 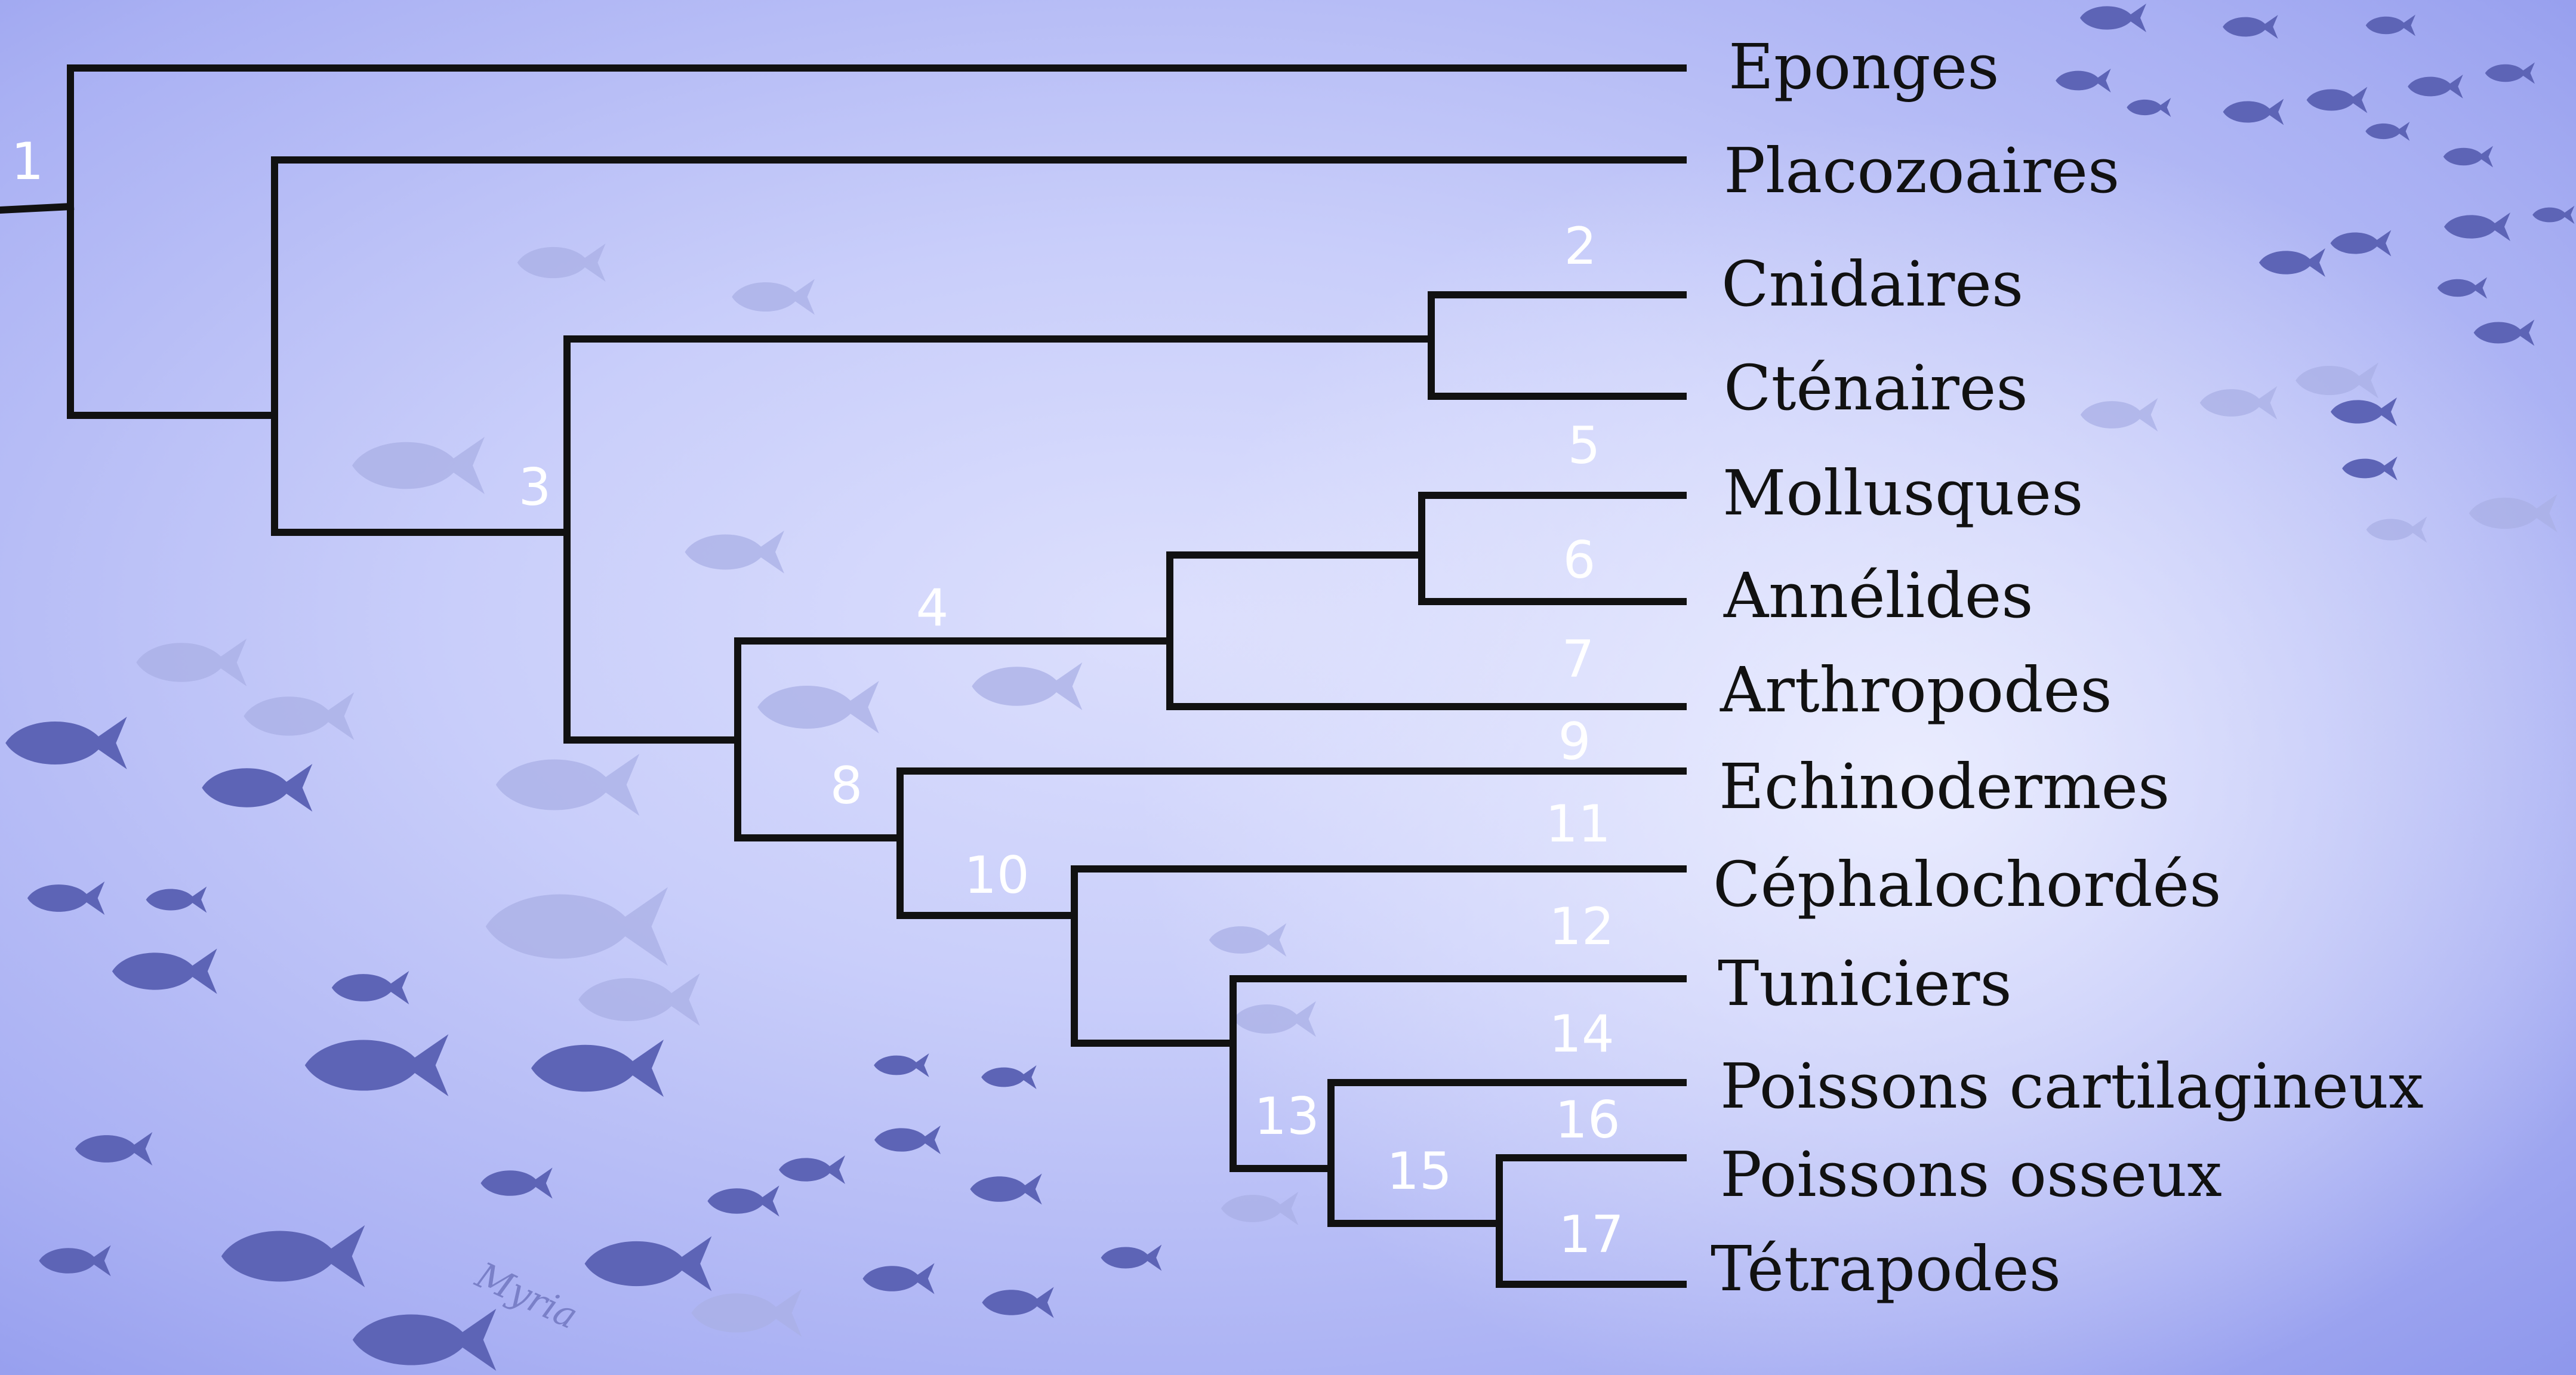 What do you see at coordinates (1458, 1073) in the screenshot?
I see `node-12-split` at bounding box center [1458, 1073].